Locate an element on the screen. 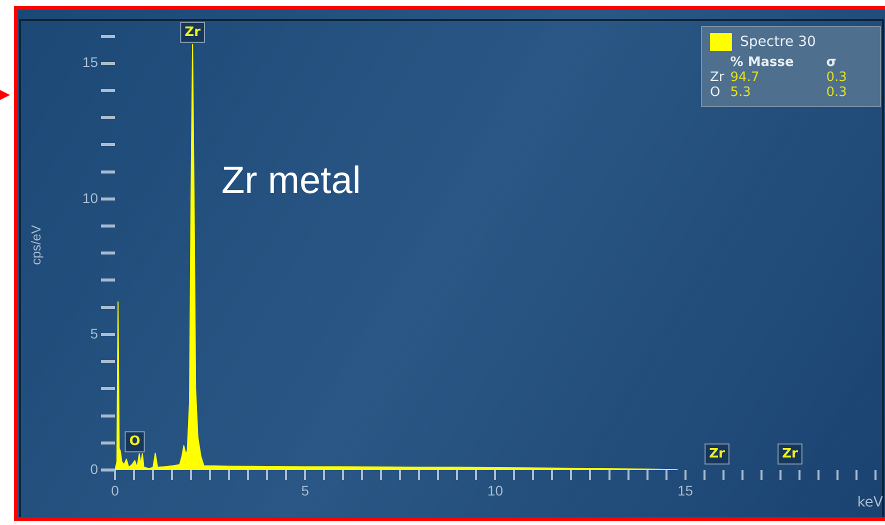 Image resolution: width=885 pixels, height=525 pixels. y-tick-label: 0 is located at coordinates (94, 468).